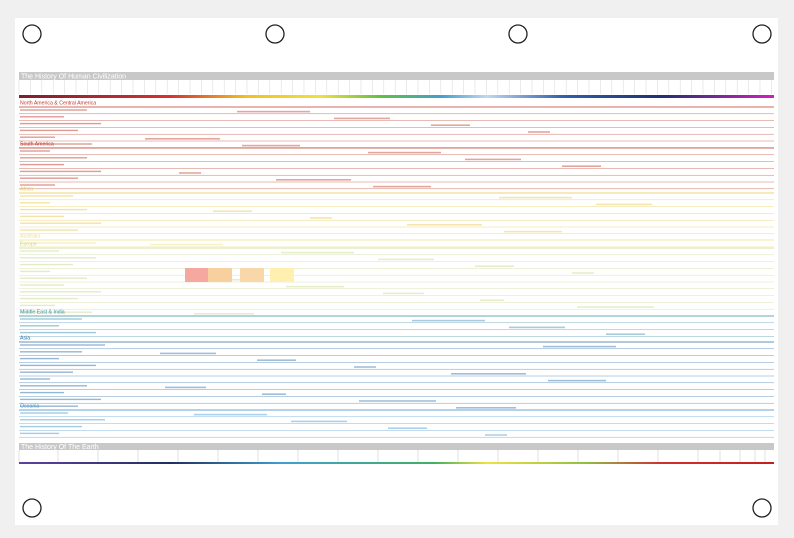  What do you see at coordinates (396, 463) in the screenshot?
I see `earth-band` at bounding box center [396, 463].